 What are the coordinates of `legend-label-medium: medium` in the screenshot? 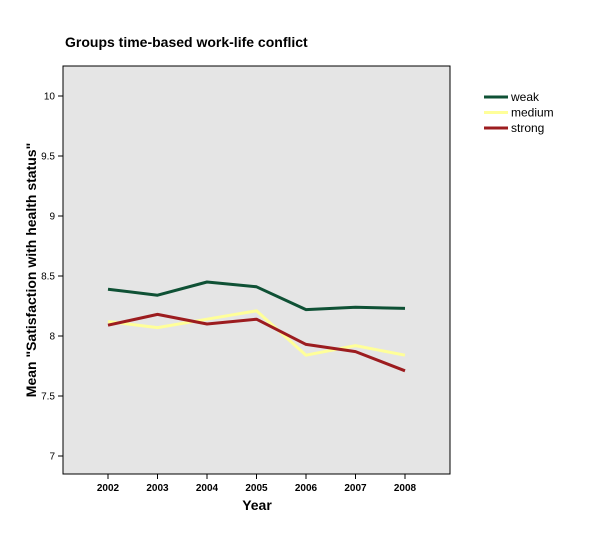 It's located at (532, 113).